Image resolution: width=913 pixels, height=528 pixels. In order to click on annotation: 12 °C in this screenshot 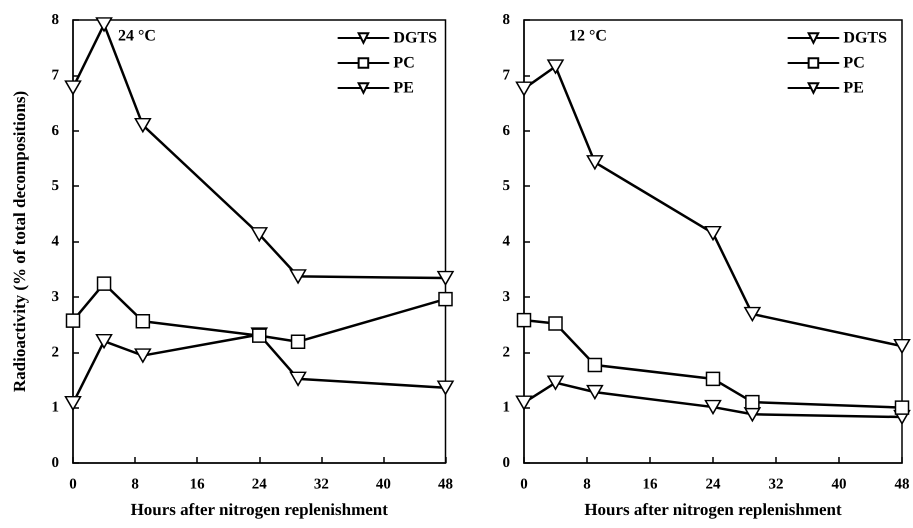, I will do `click(588, 36)`.